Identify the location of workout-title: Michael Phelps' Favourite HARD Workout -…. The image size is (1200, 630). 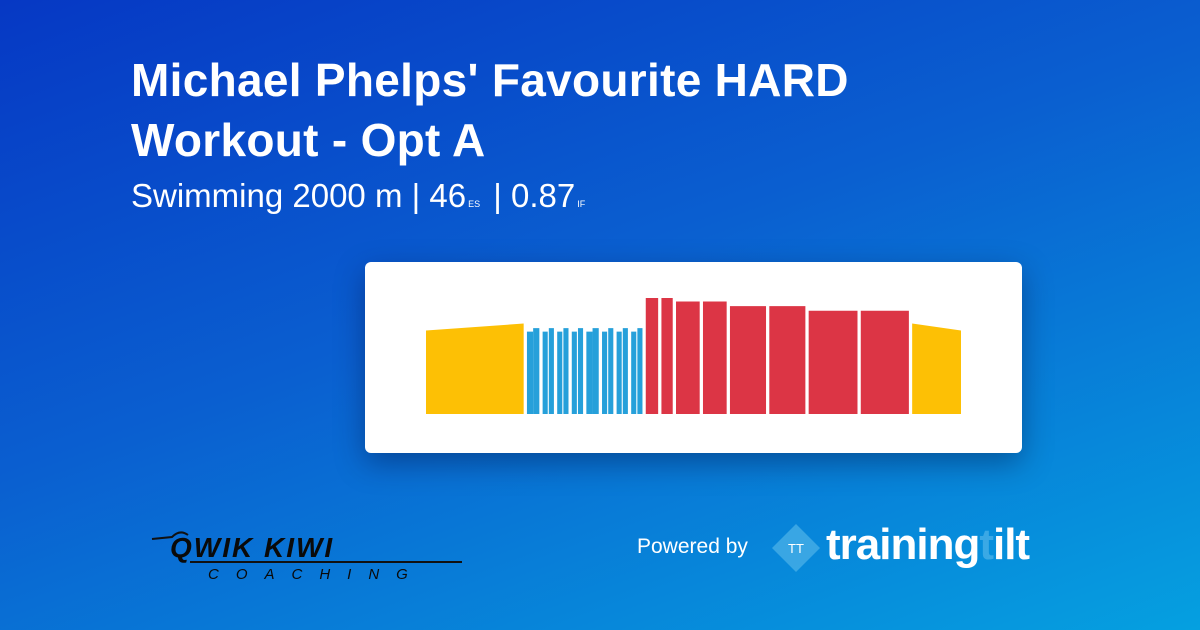
(490, 110).